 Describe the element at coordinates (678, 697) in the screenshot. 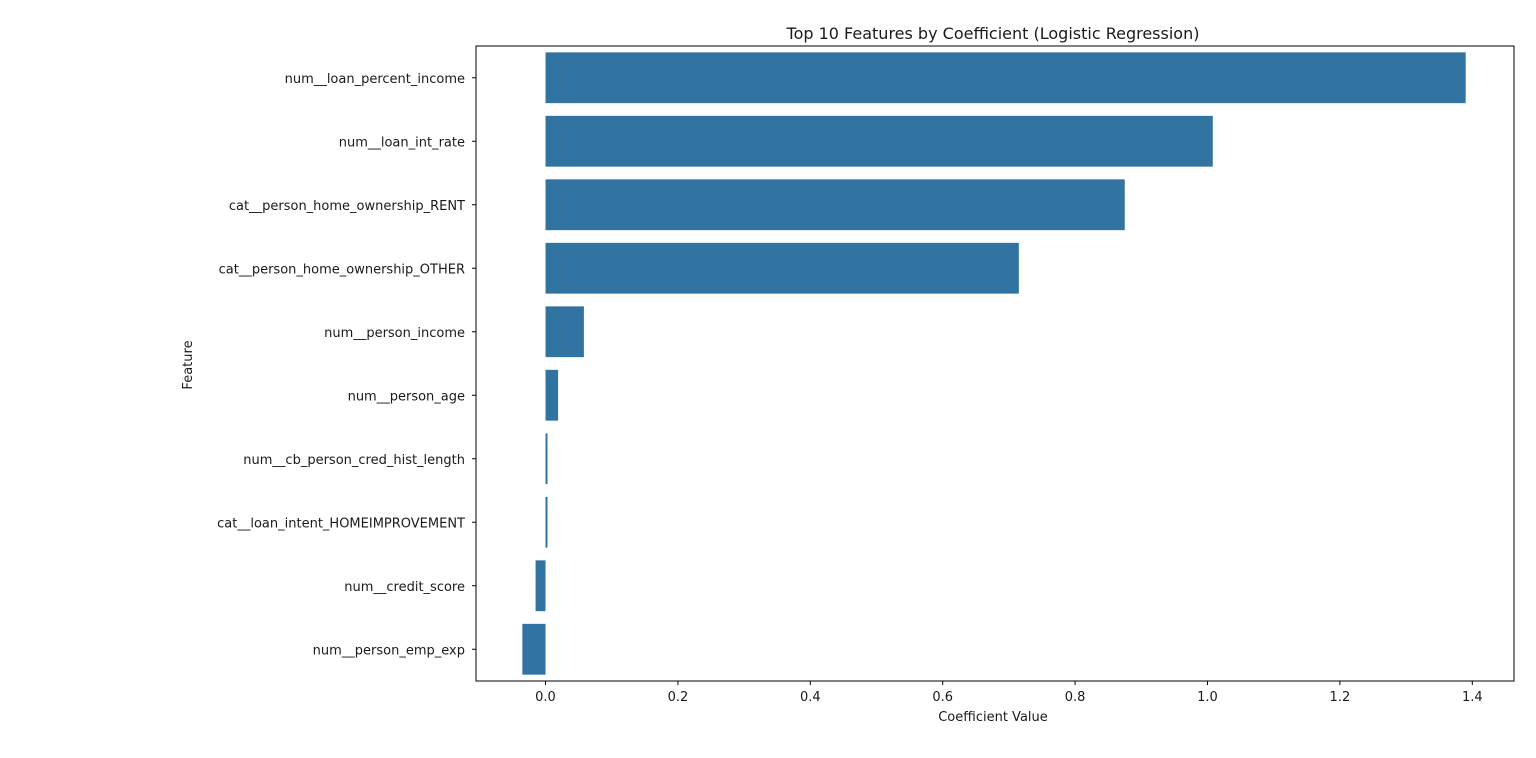

I see `x-tick-label: 0.2` at that location.